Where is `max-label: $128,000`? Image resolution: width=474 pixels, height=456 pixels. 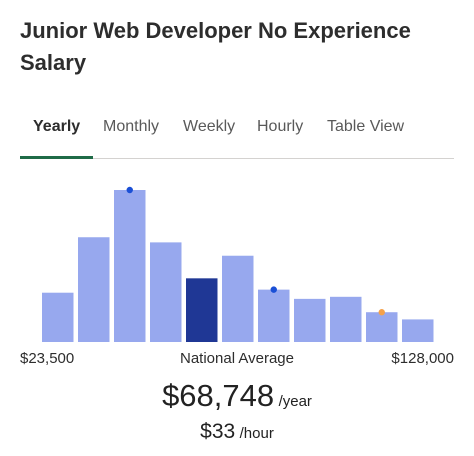
max-label: $128,000 is located at coordinates (422, 358).